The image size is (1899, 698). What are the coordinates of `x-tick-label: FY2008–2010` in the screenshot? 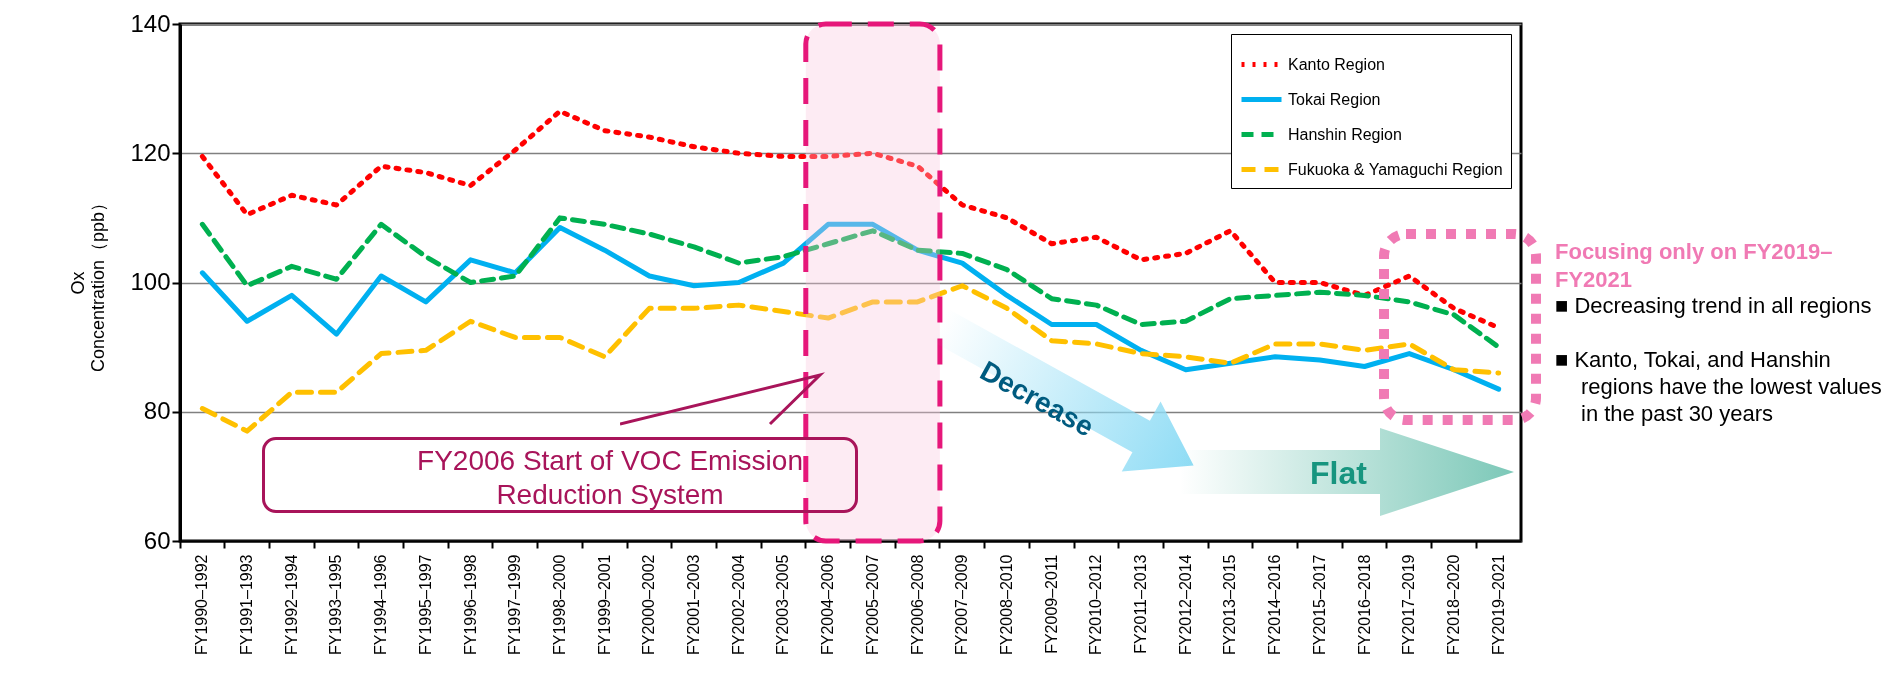 It's located at (1006, 605).